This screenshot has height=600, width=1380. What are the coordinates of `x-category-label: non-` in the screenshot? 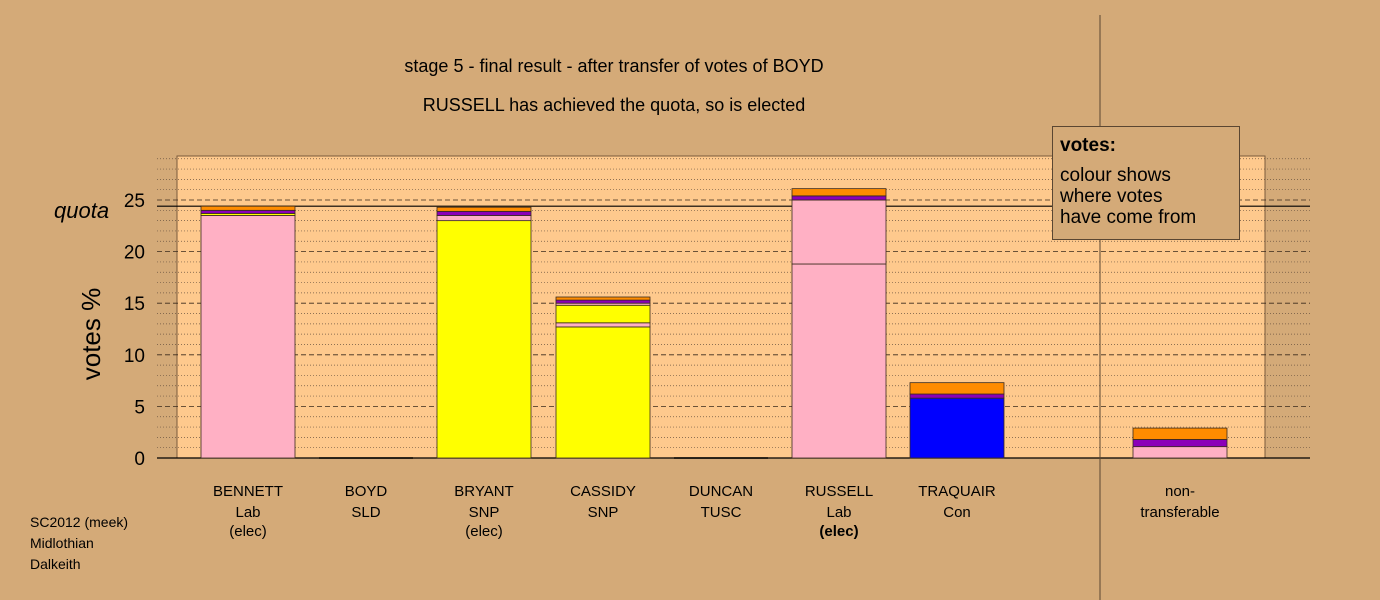 It's located at (1180, 491).